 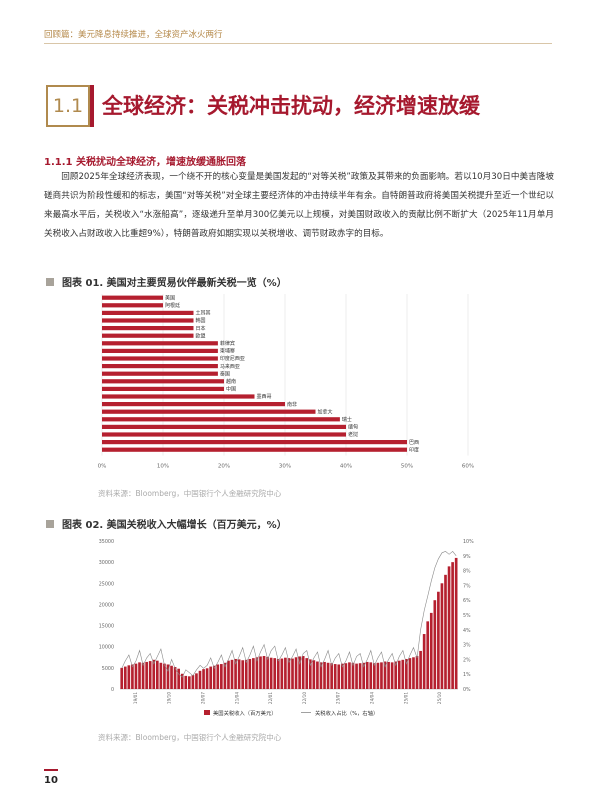 I want to click on bar-马来西亚, so click(x=160, y=366).